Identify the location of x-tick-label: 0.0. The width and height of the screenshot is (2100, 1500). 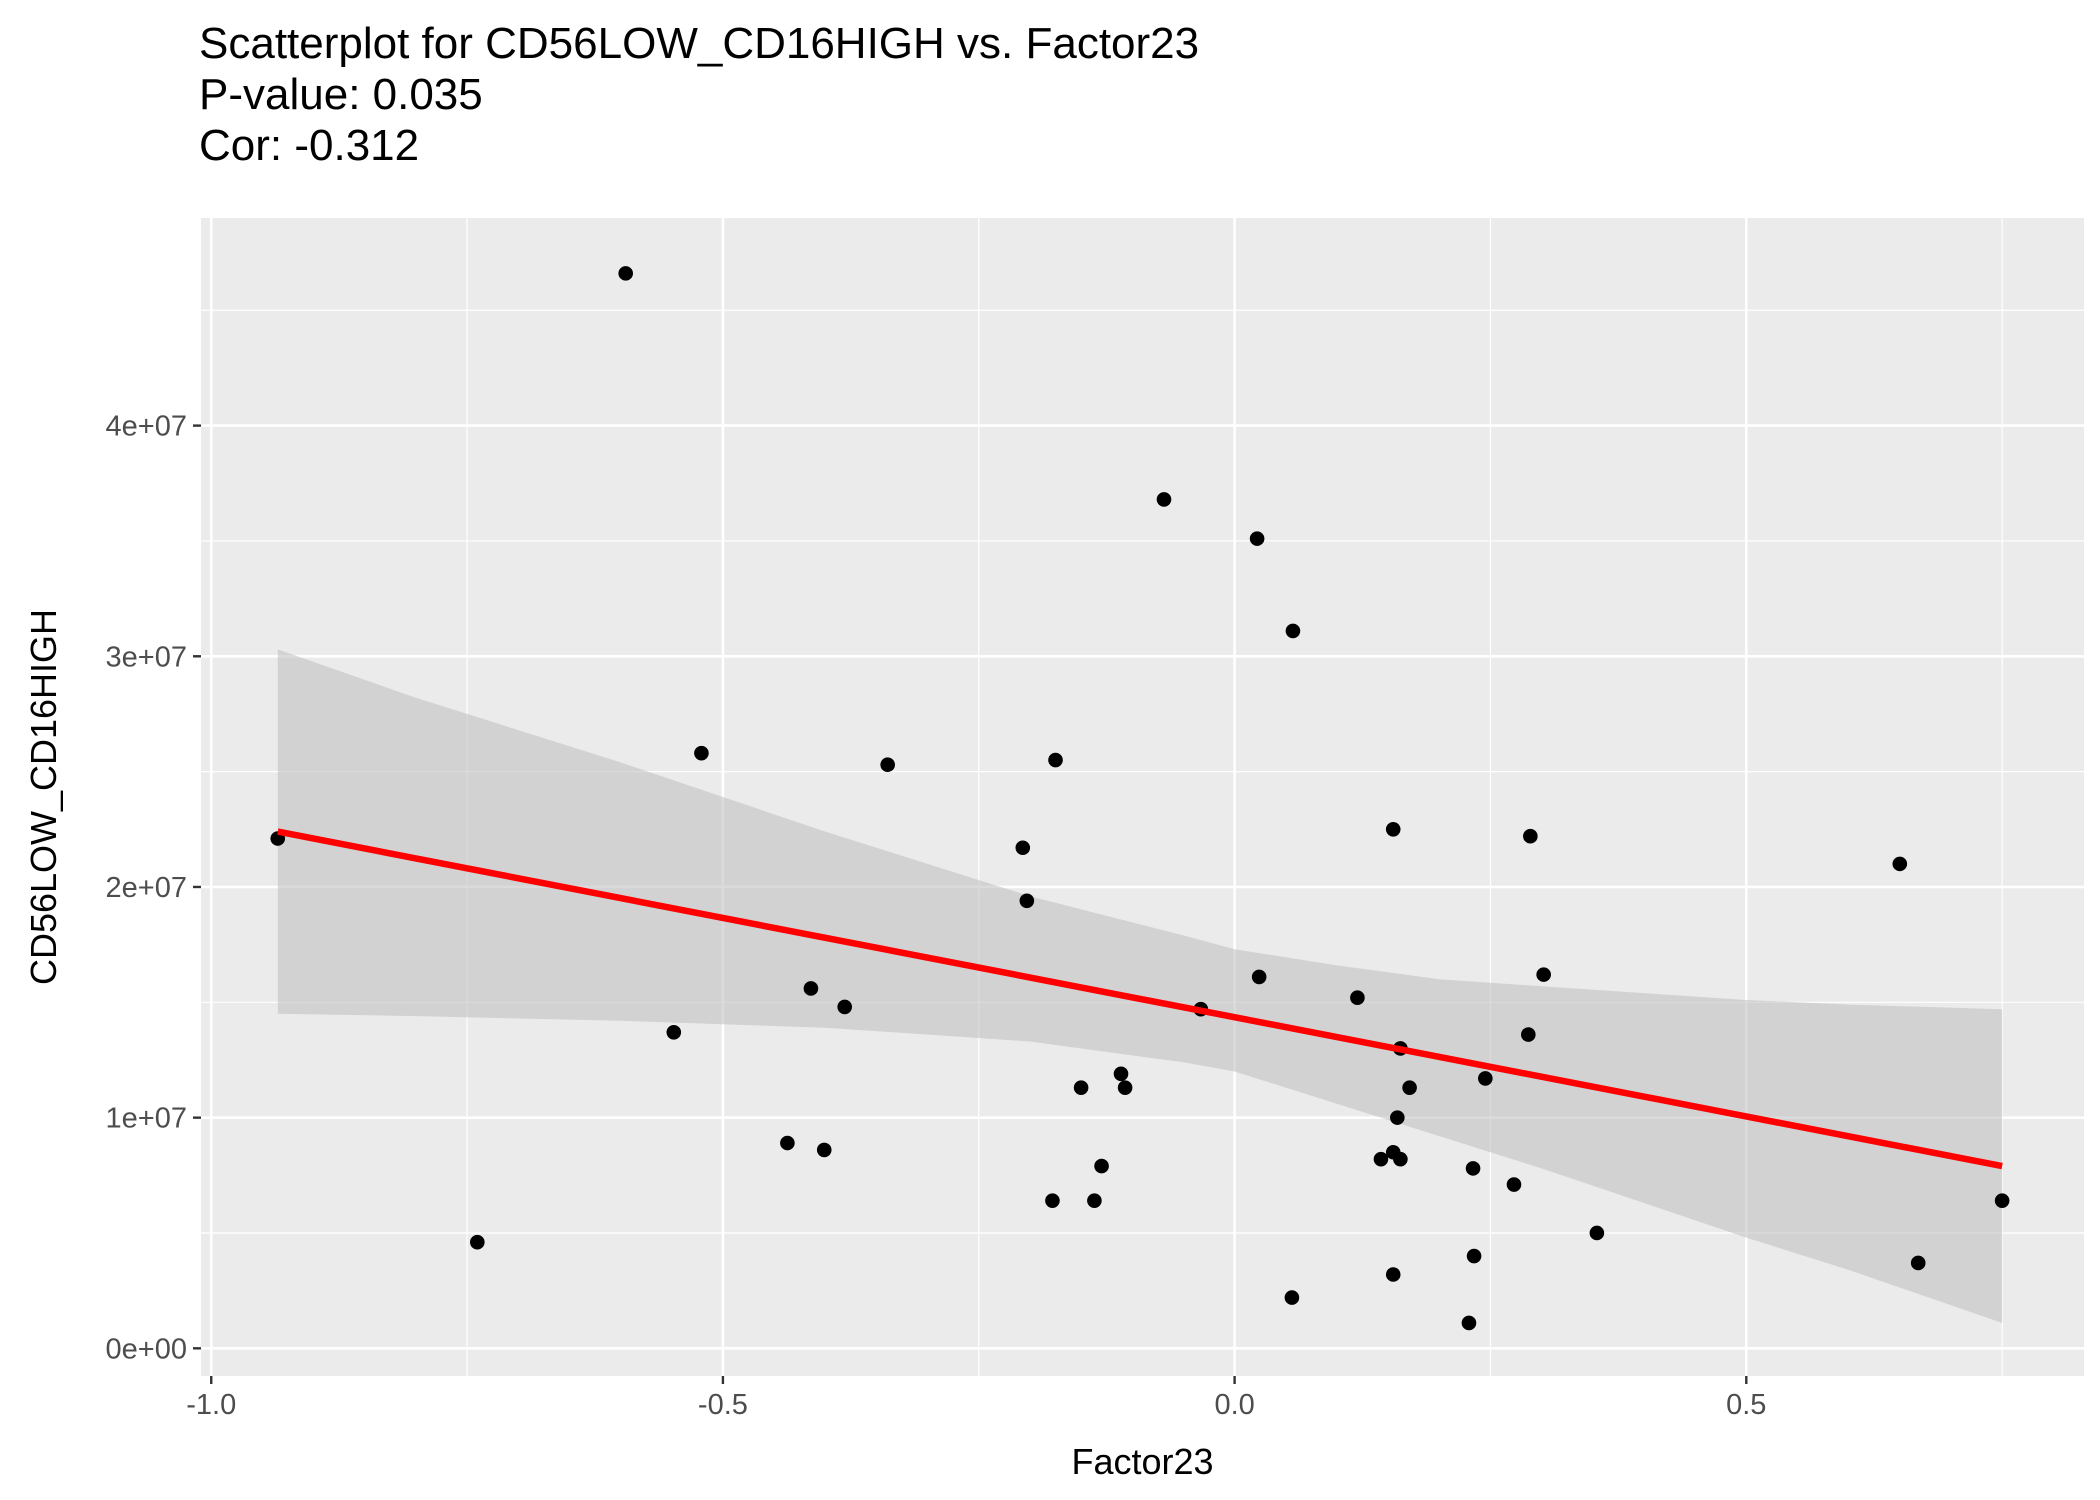
(1234, 1405).